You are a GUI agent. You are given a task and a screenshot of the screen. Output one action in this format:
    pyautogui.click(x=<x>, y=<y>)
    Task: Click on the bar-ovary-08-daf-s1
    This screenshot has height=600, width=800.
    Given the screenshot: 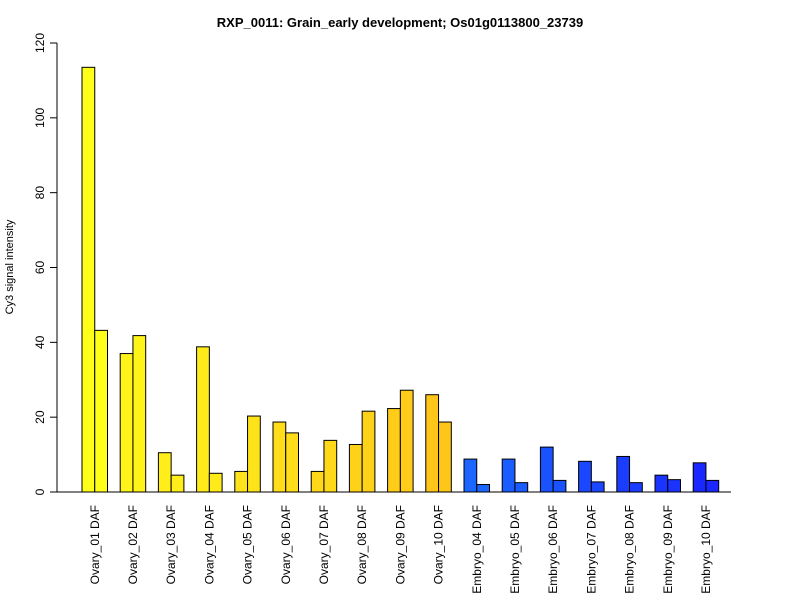 What is the action you would take?
    pyautogui.click(x=355, y=468)
    